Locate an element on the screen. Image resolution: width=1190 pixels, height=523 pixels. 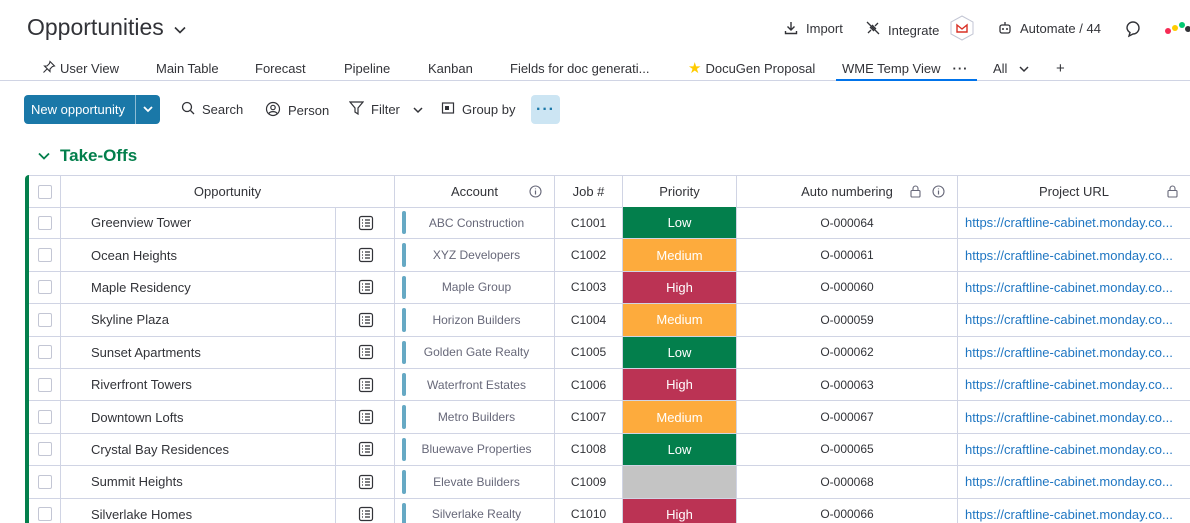
account-cell: Waterfront Estates is located at coordinates (475, 385).